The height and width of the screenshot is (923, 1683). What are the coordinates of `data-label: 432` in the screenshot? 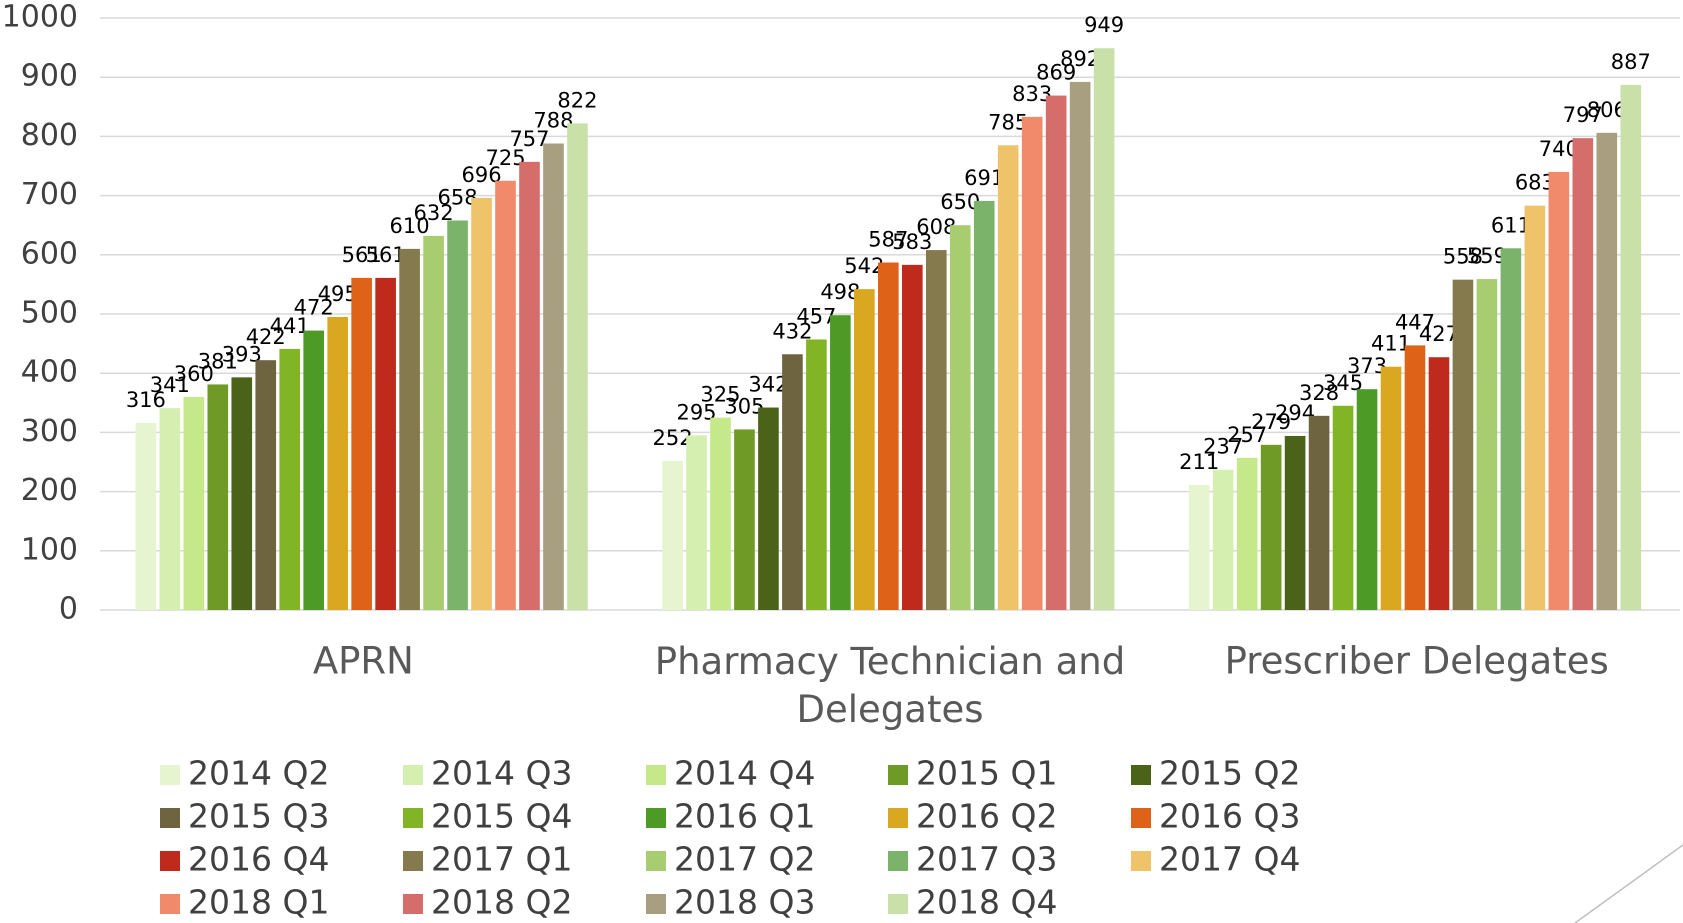 It's located at (792, 331).